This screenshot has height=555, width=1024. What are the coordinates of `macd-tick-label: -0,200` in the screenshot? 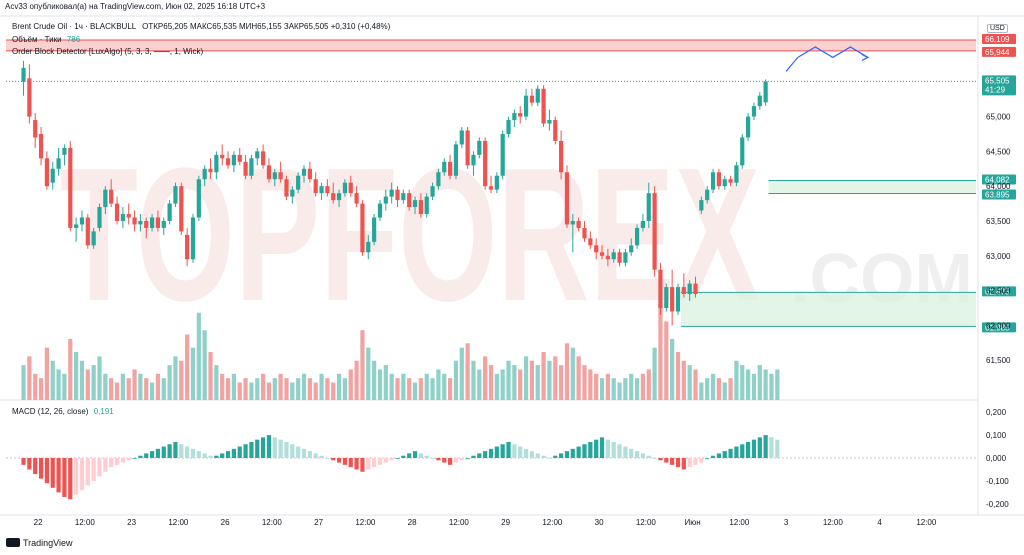 It's located at (997, 504).